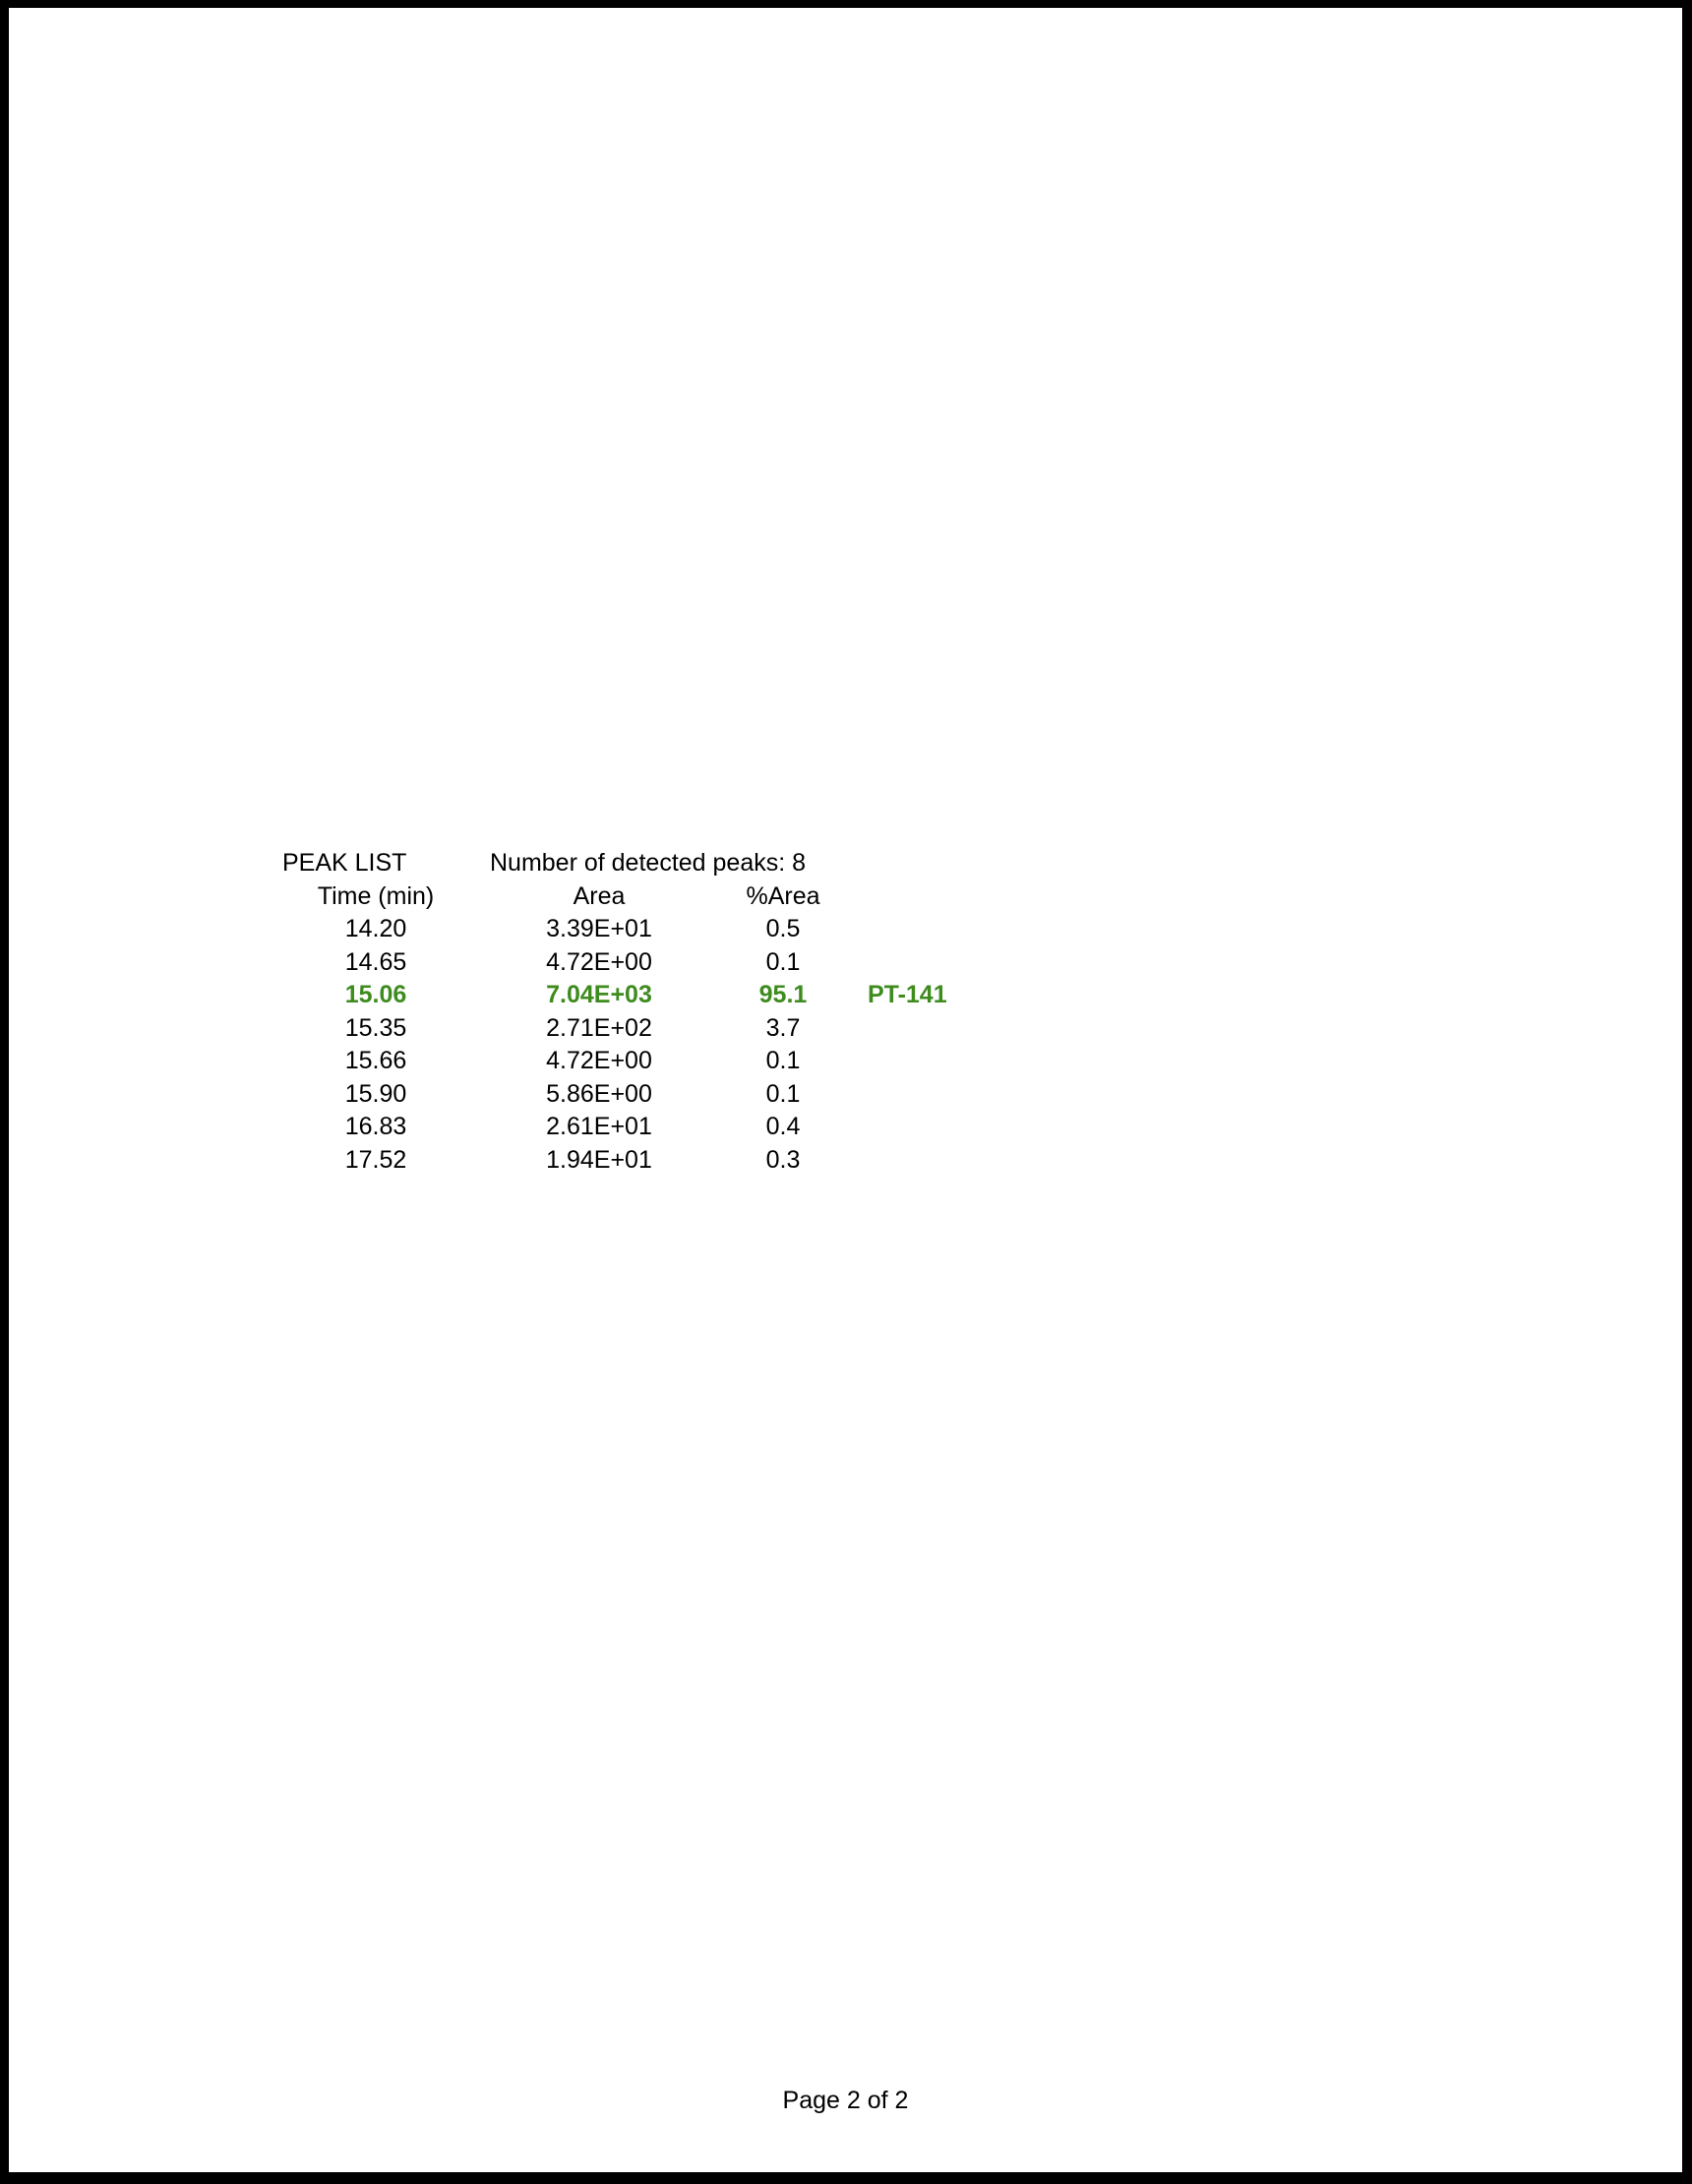 The height and width of the screenshot is (2184, 1692). I want to click on peak-list-header-line: PEAK LIST Number of detected peaks: 8, so click(636, 863).